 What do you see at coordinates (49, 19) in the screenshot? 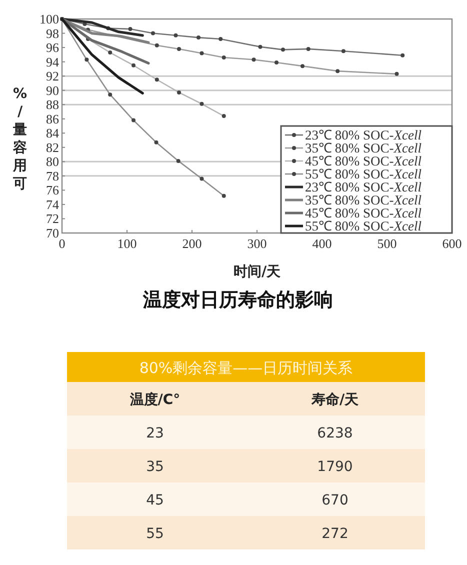
I see `y-tick-label: 100` at bounding box center [49, 19].